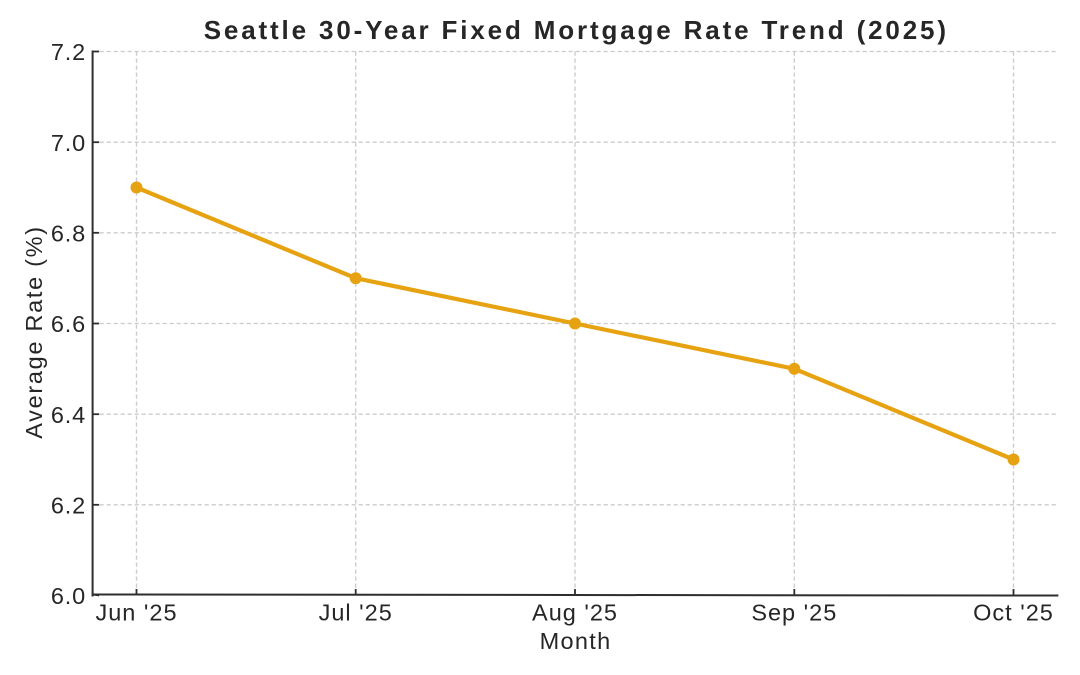 This screenshot has width=1080, height=675. Describe the element at coordinates (794, 613) in the screenshot. I see `svg-text: Sep '25` at that location.